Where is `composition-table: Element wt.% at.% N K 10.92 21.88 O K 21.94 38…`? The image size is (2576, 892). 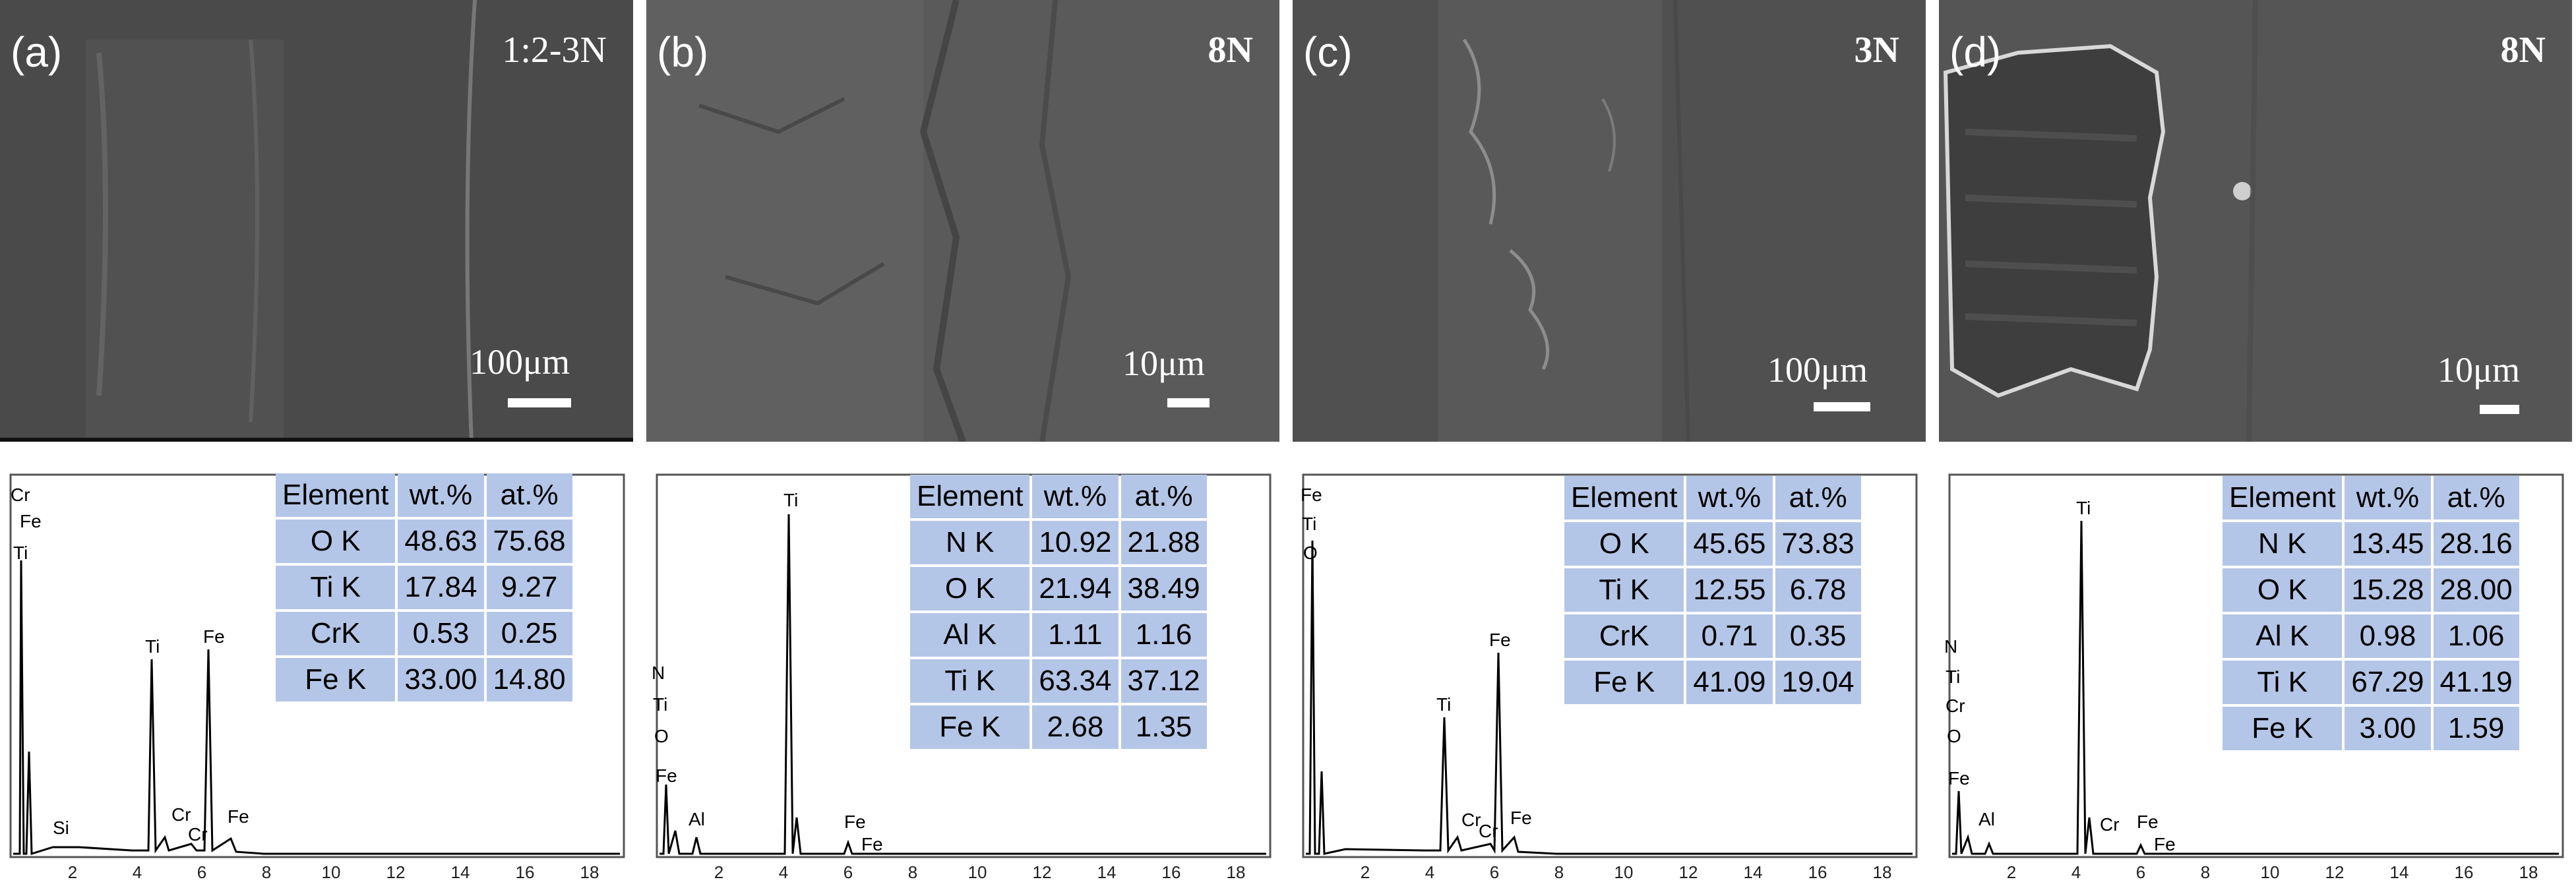
composition-table: Element wt.% at.% N K 10.92 21.88 O K 21.94 38… is located at coordinates (1058, 612).